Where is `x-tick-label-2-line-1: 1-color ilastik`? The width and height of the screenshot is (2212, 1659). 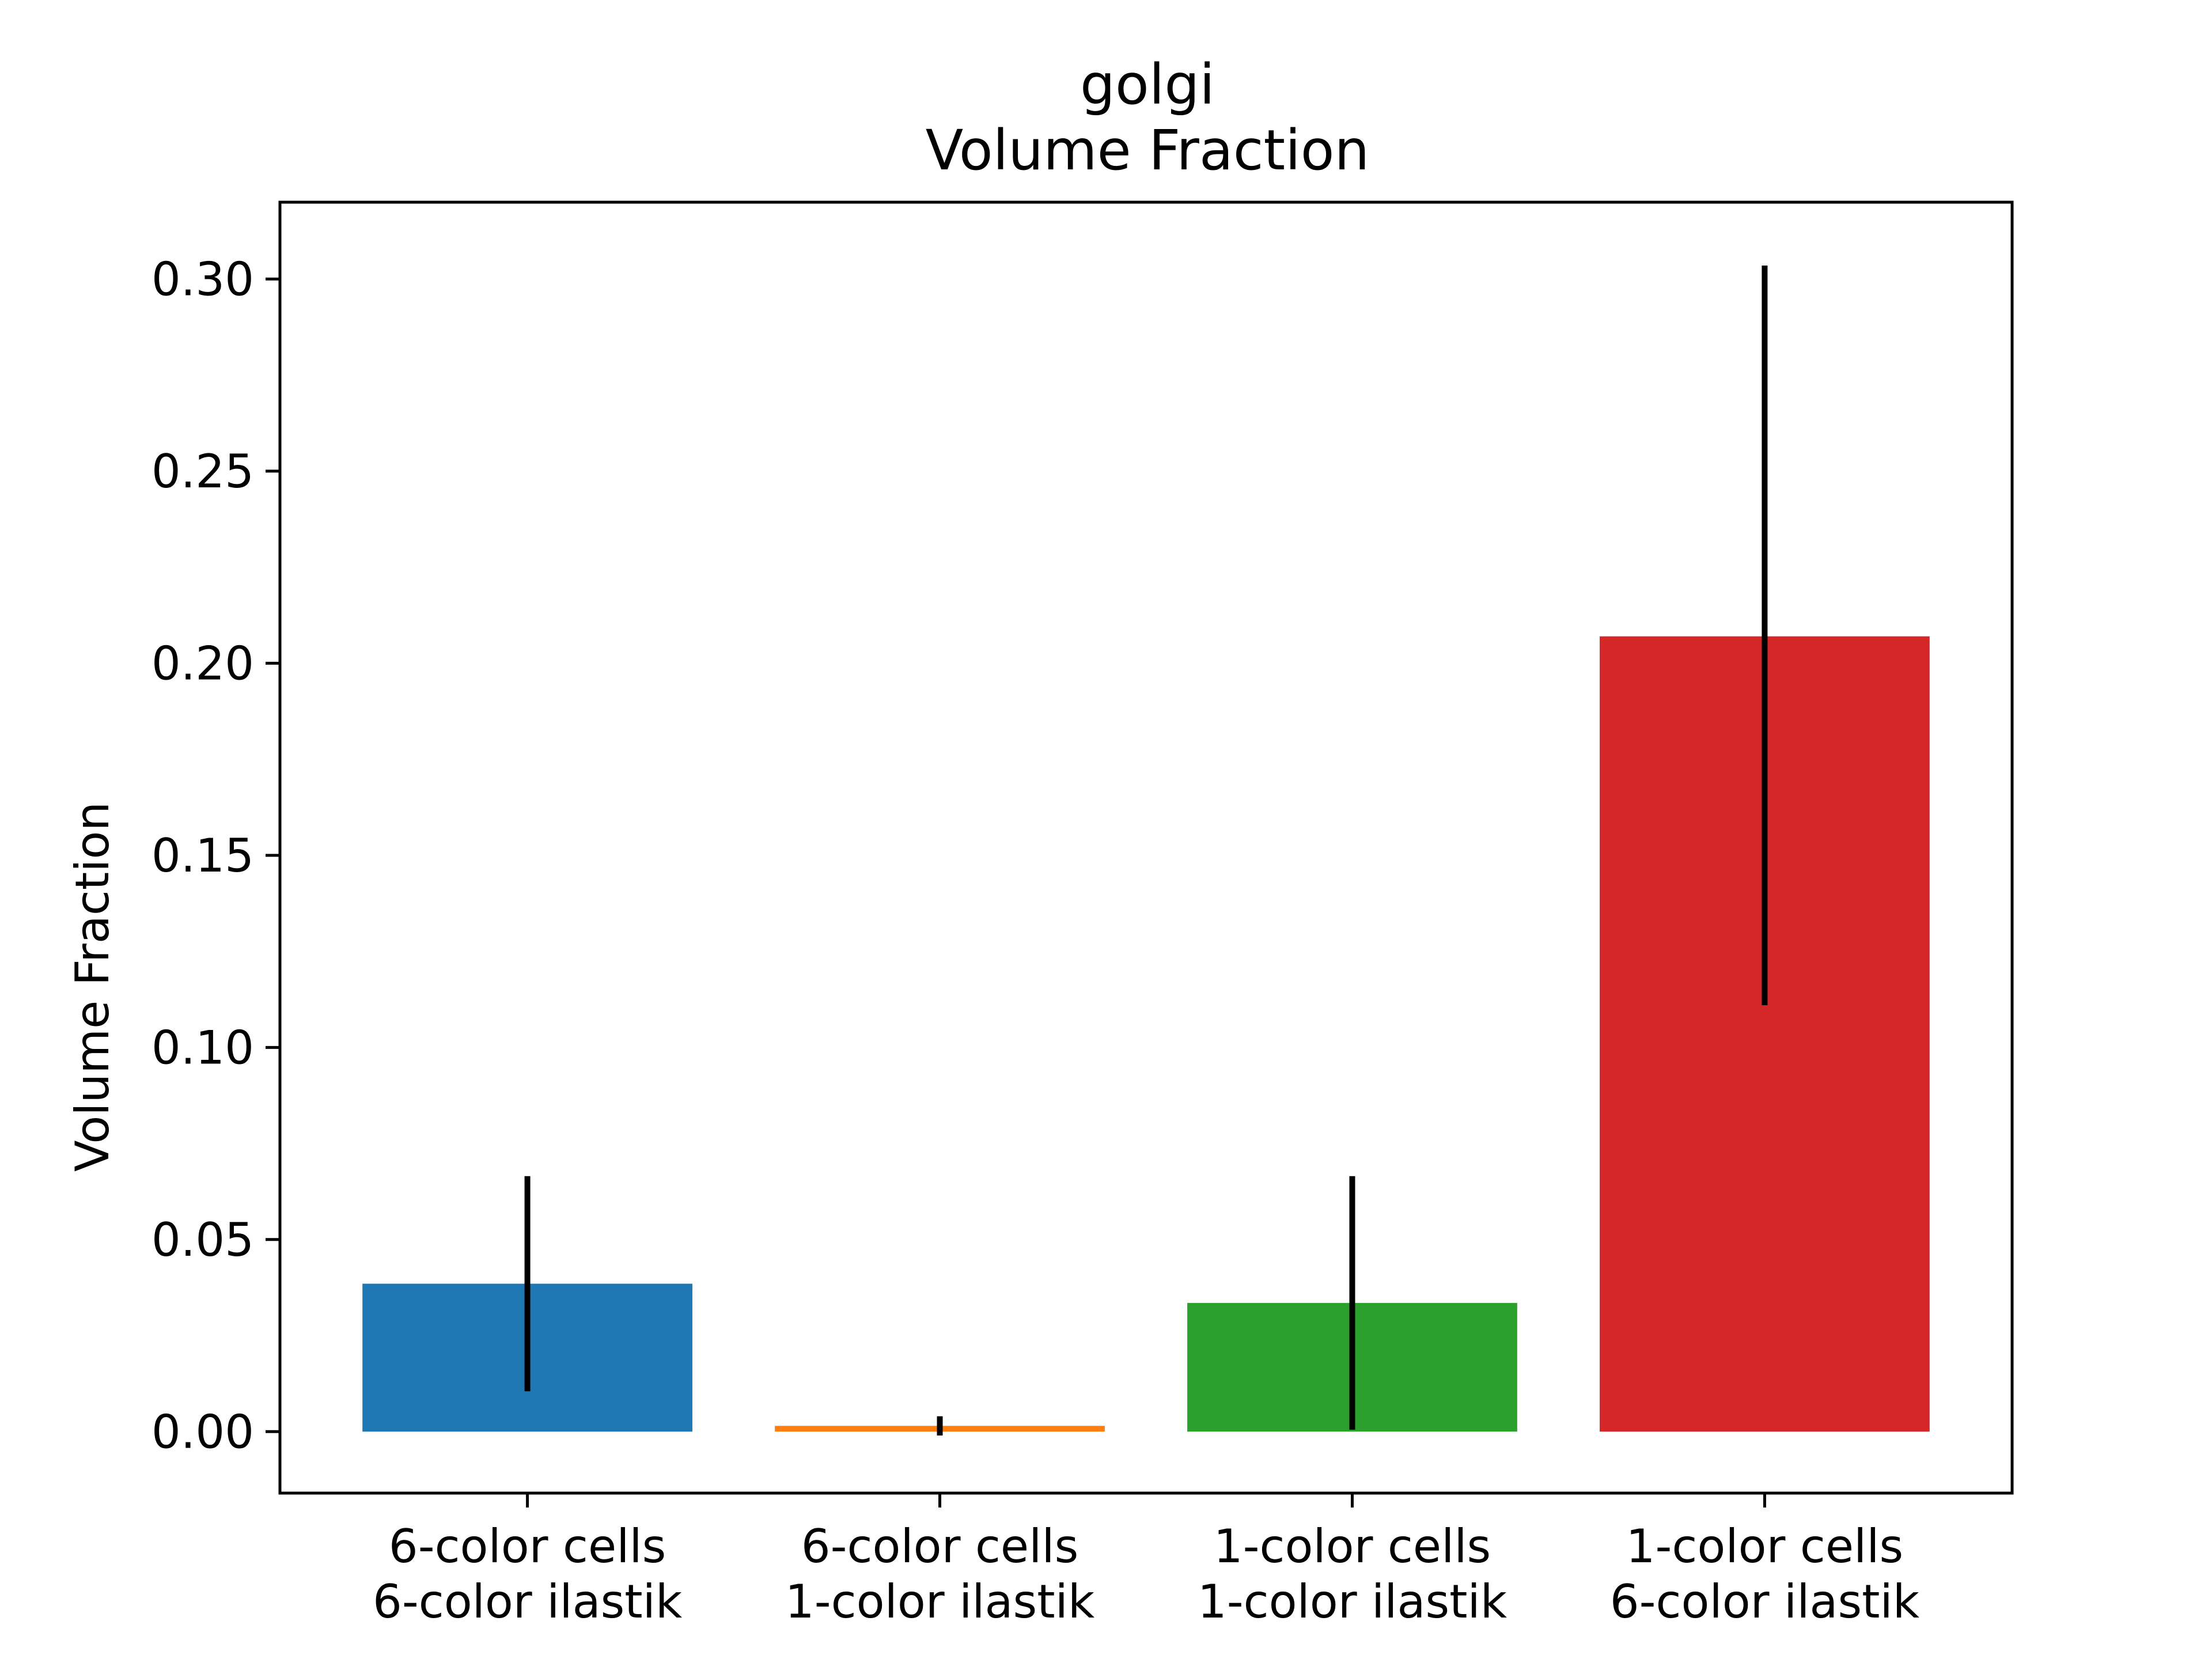
x-tick-label-2-line-1: 1-color ilastik is located at coordinates (1353, 1601).